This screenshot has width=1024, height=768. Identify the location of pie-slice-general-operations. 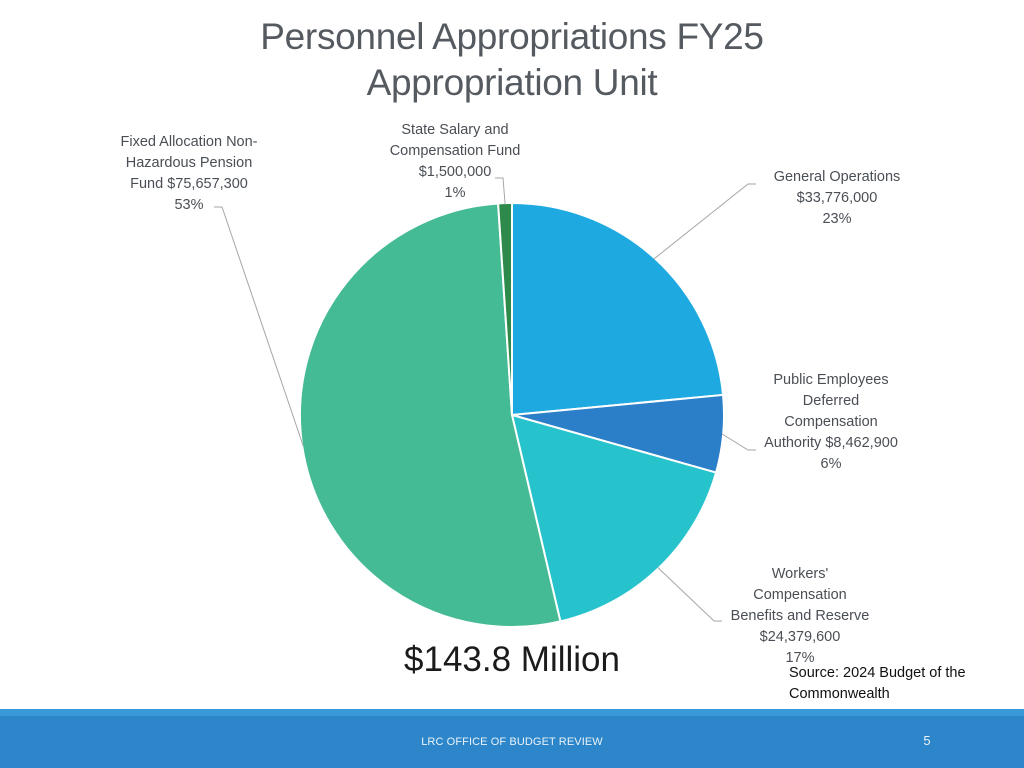
(618, 309).